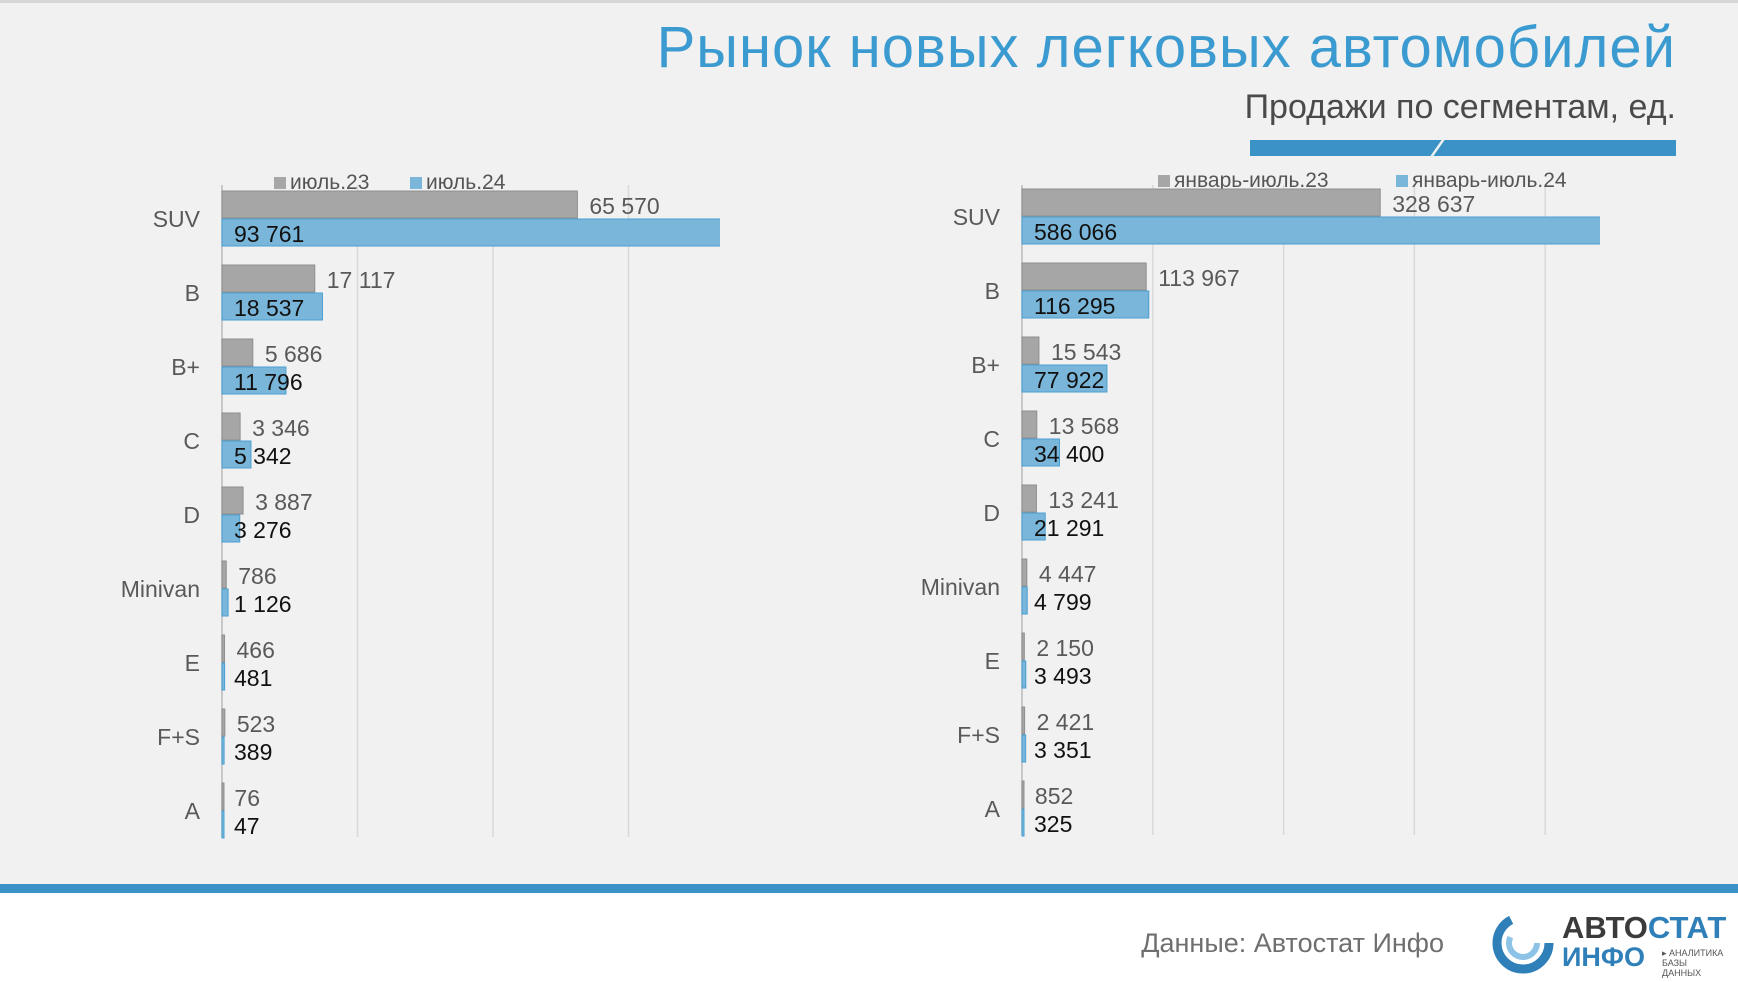 This screenshot has height=982, width=1738. What do you see at coordinates (1075, 232) in the screenshot?
I see `data-label: 586 066` at bounding box center [1075, 232].